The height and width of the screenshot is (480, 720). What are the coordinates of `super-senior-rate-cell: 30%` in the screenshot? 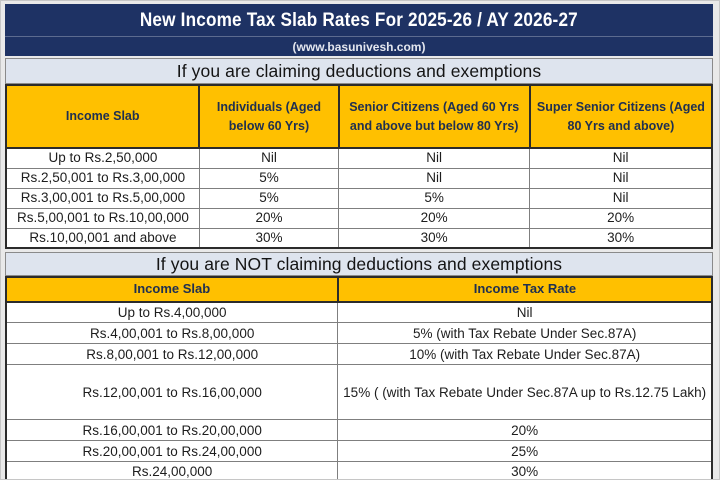 It's located at (621, 238).